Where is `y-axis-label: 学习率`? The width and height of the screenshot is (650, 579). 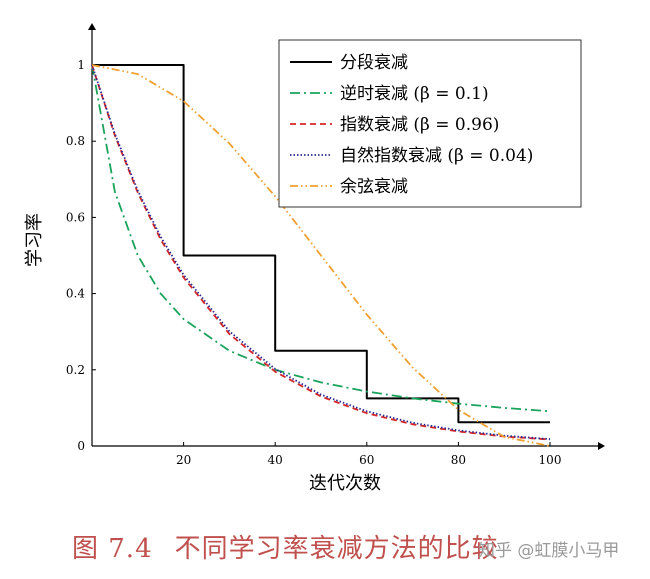 y-axis-label: 学习率 is located at coordinates (34, 240).